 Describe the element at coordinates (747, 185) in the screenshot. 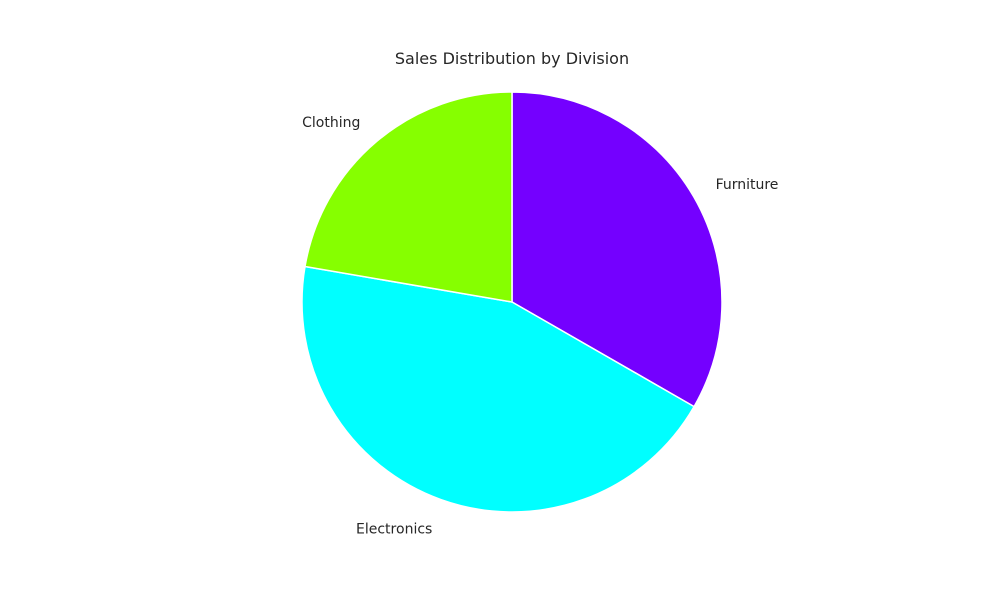

I see `slice-label-furniture: Furniture` at that location.